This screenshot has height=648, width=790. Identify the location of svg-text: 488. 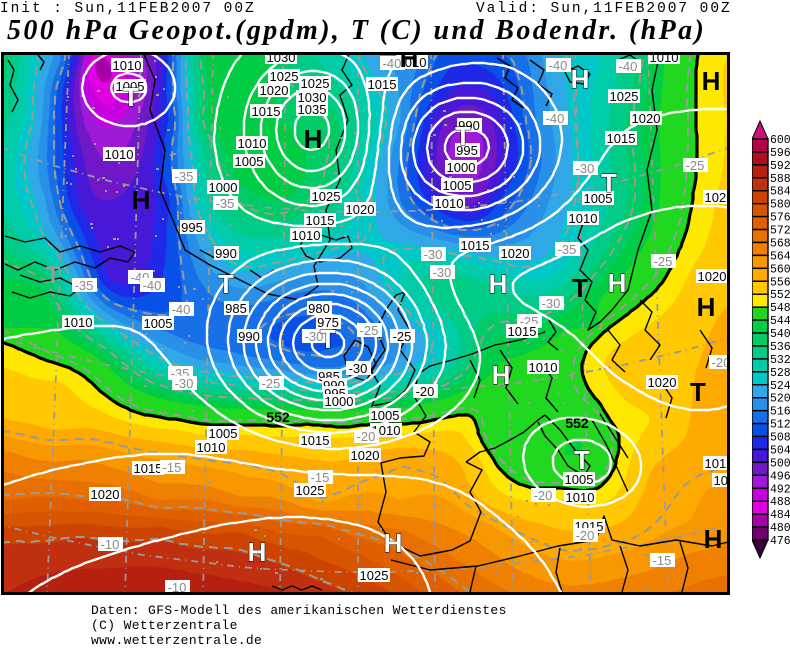
(780, 502).